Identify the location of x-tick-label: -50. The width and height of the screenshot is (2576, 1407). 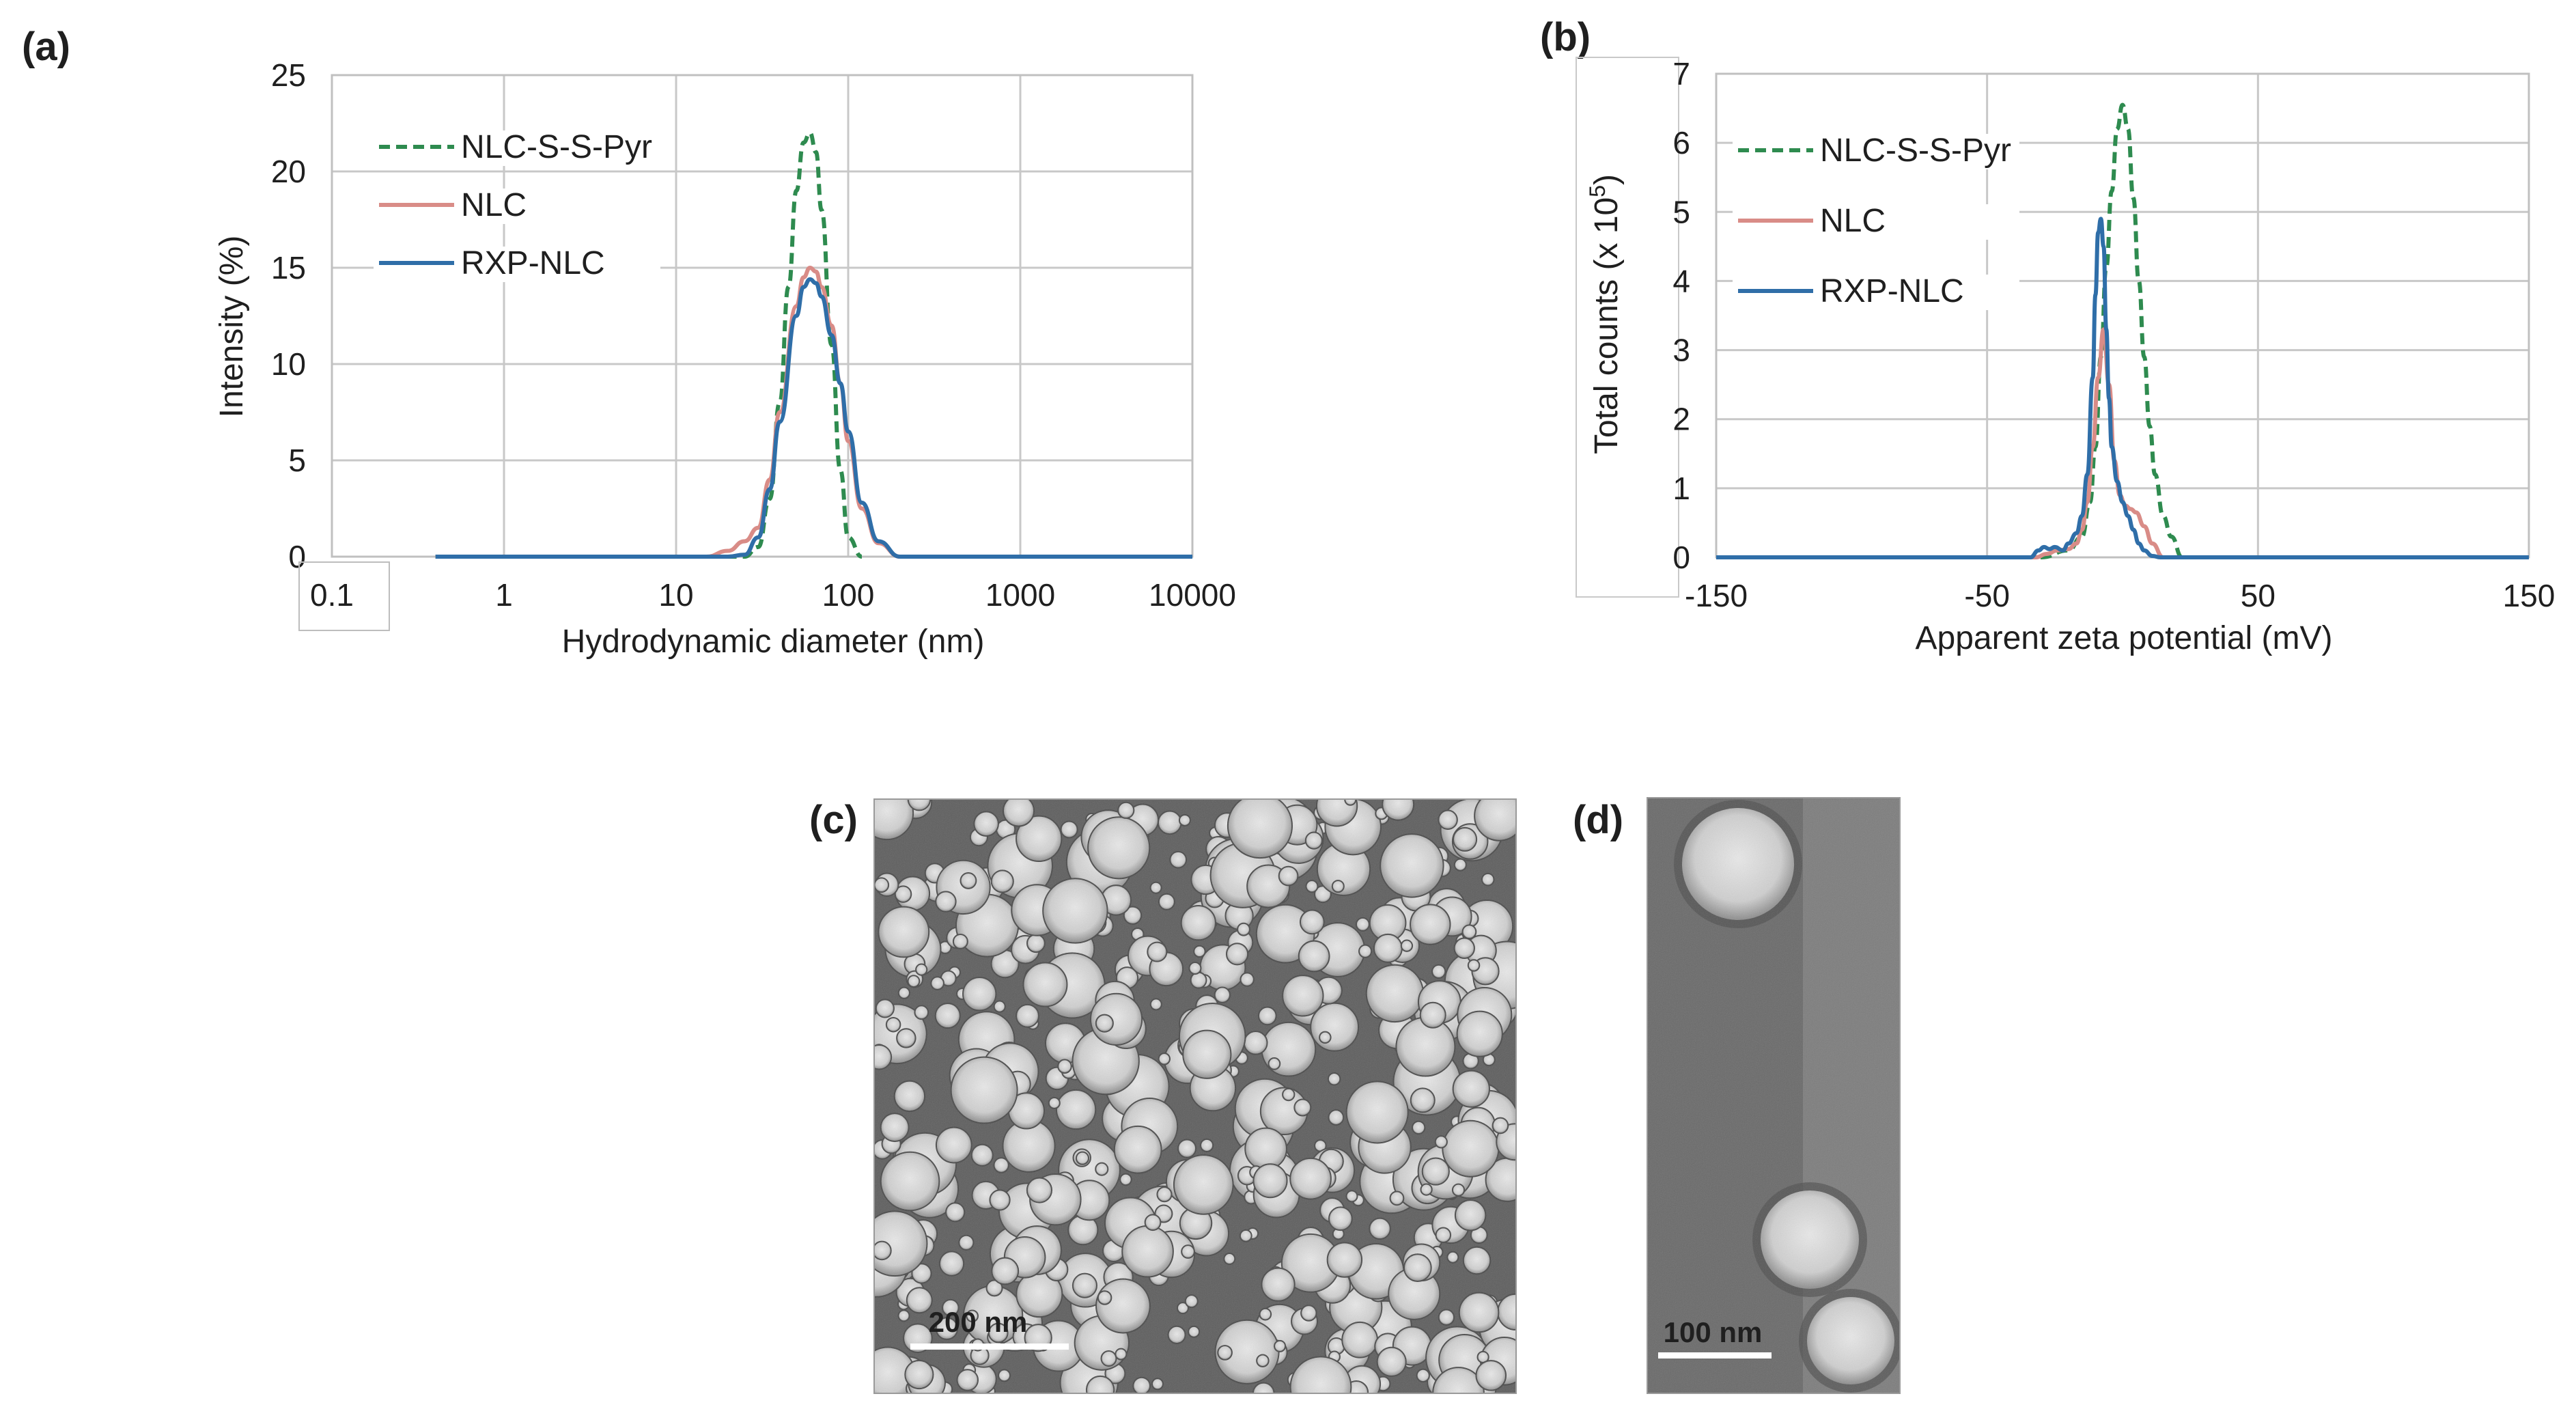
(1986, 595).